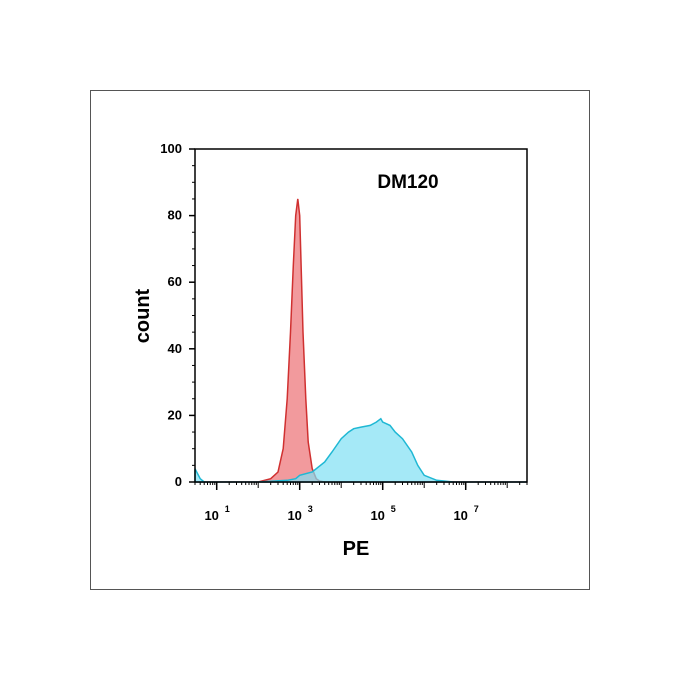 The image size is (680, 680). What do you see at coordinates (175, 215) in the screenshot?
I see `y-tick-label: 80` at bounding box center [175, 215].